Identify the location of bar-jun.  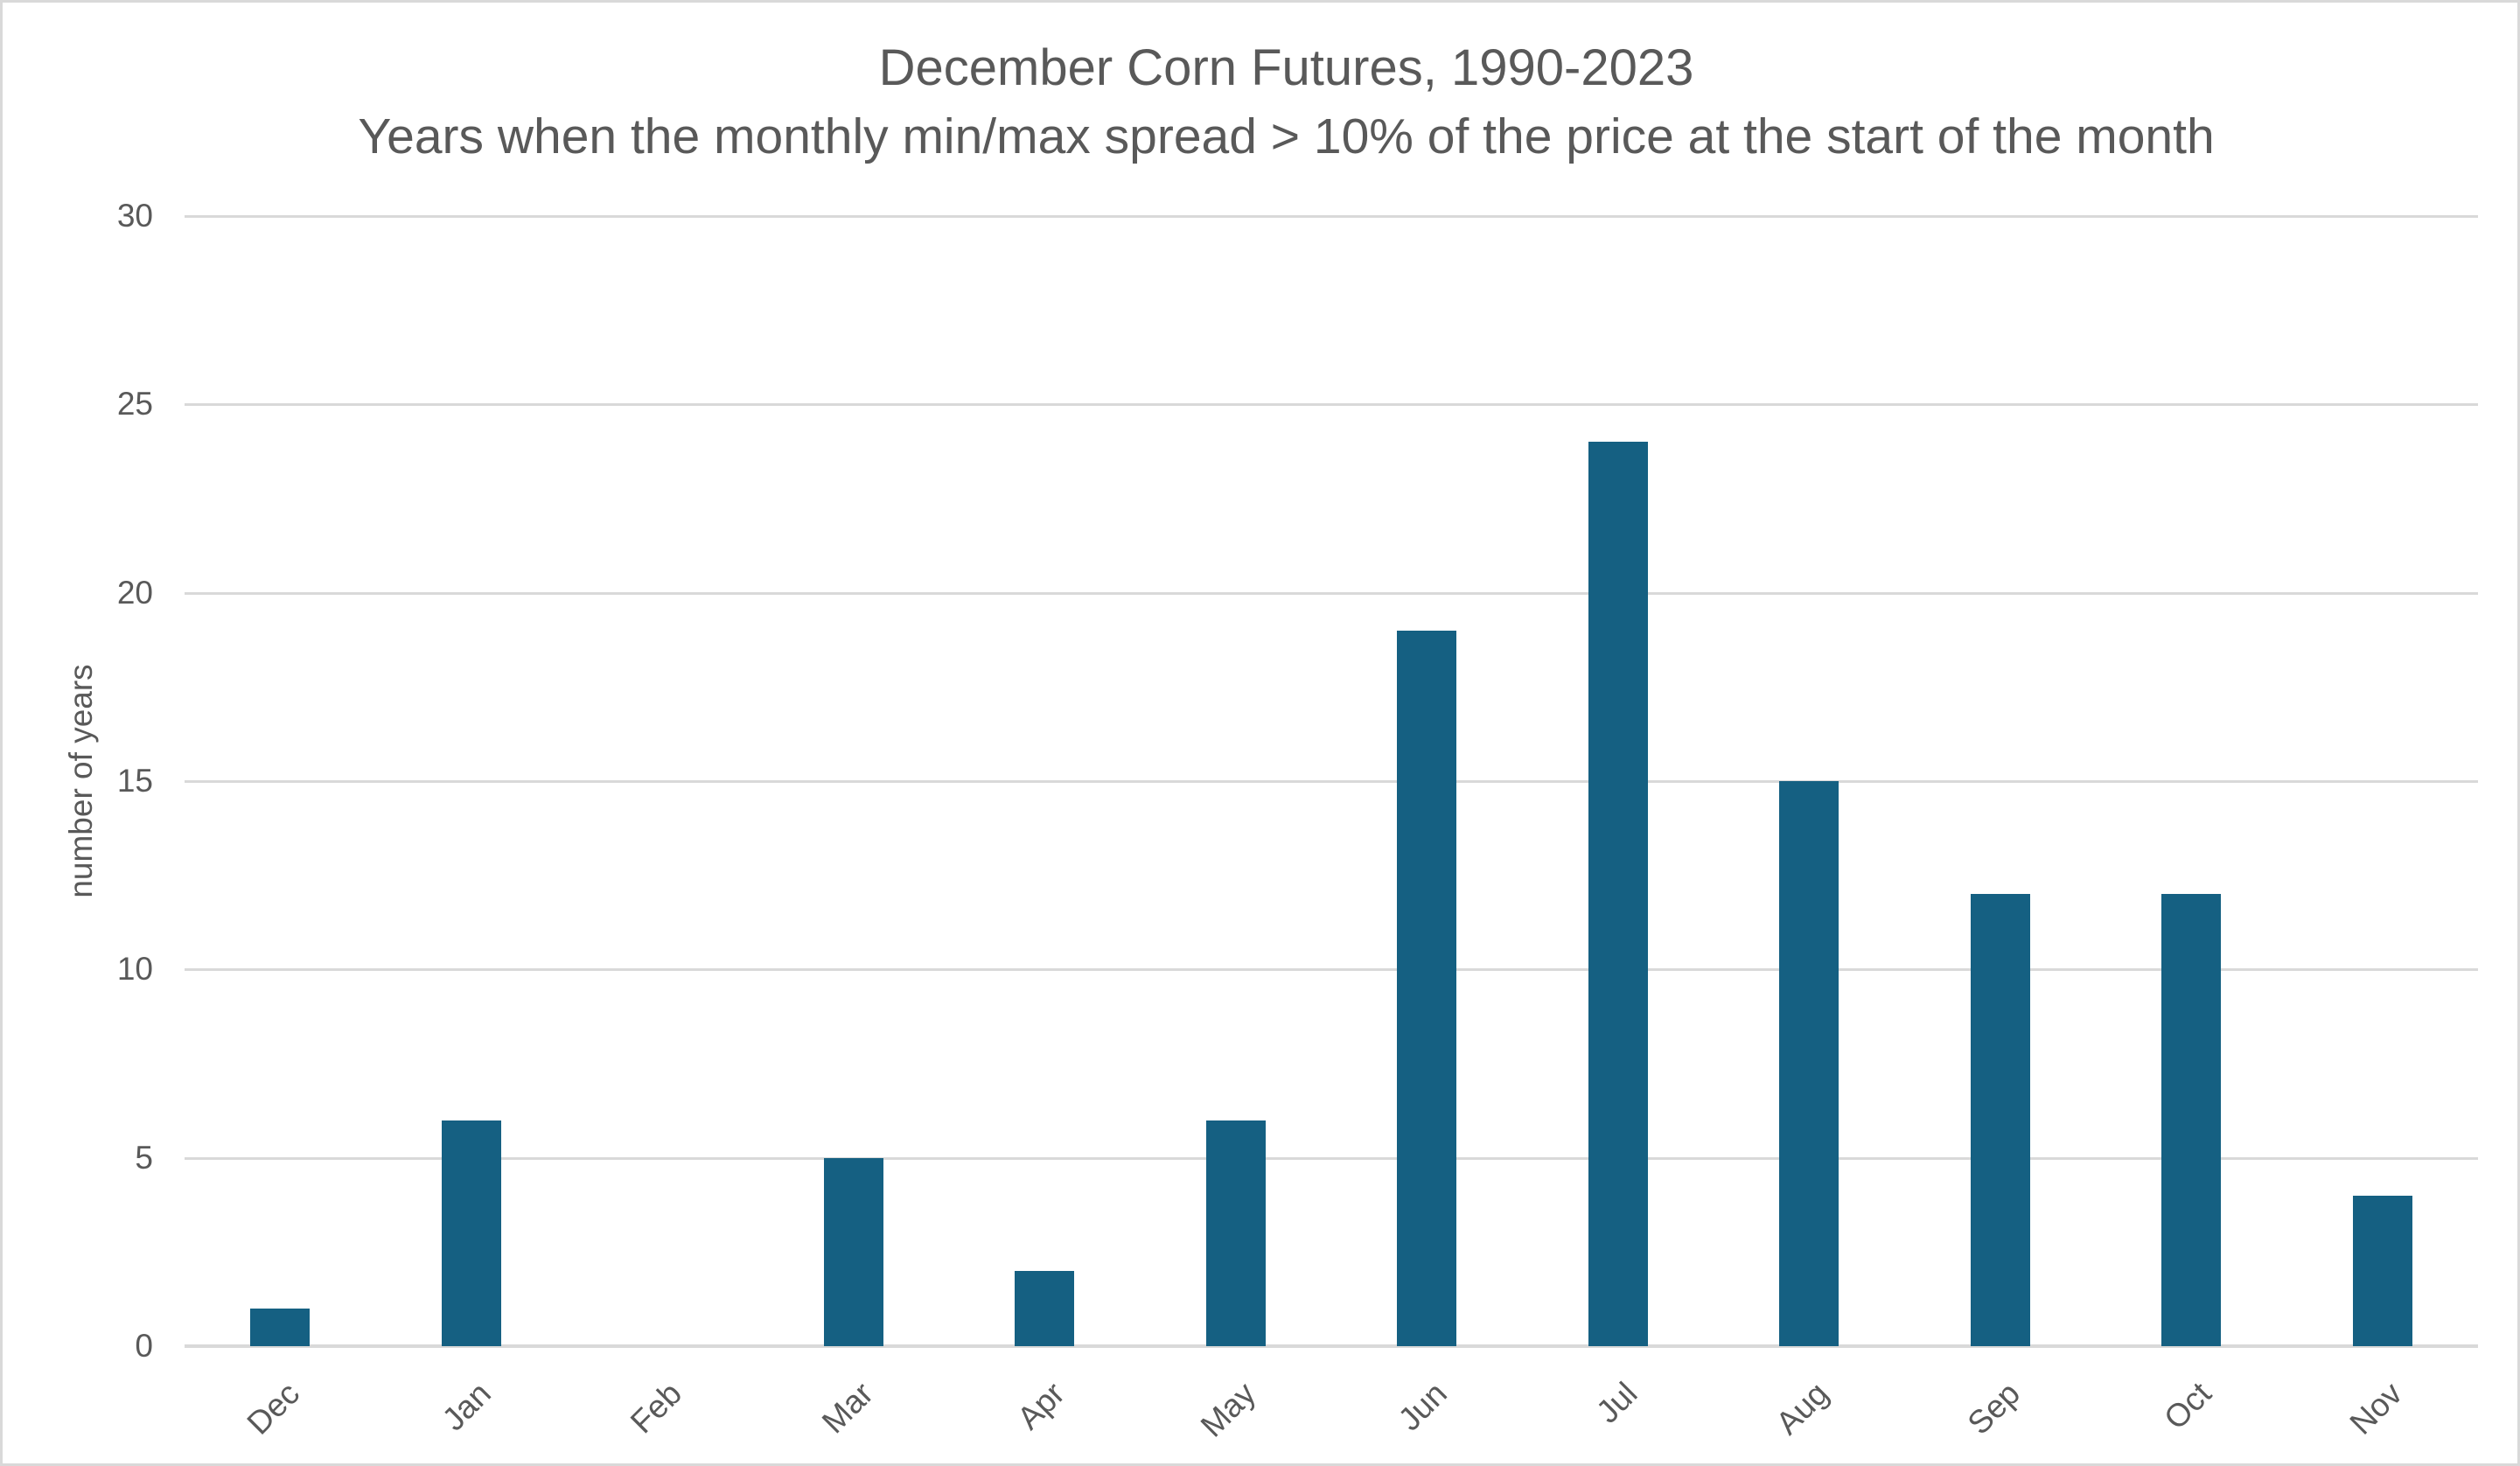
(1427, 988).